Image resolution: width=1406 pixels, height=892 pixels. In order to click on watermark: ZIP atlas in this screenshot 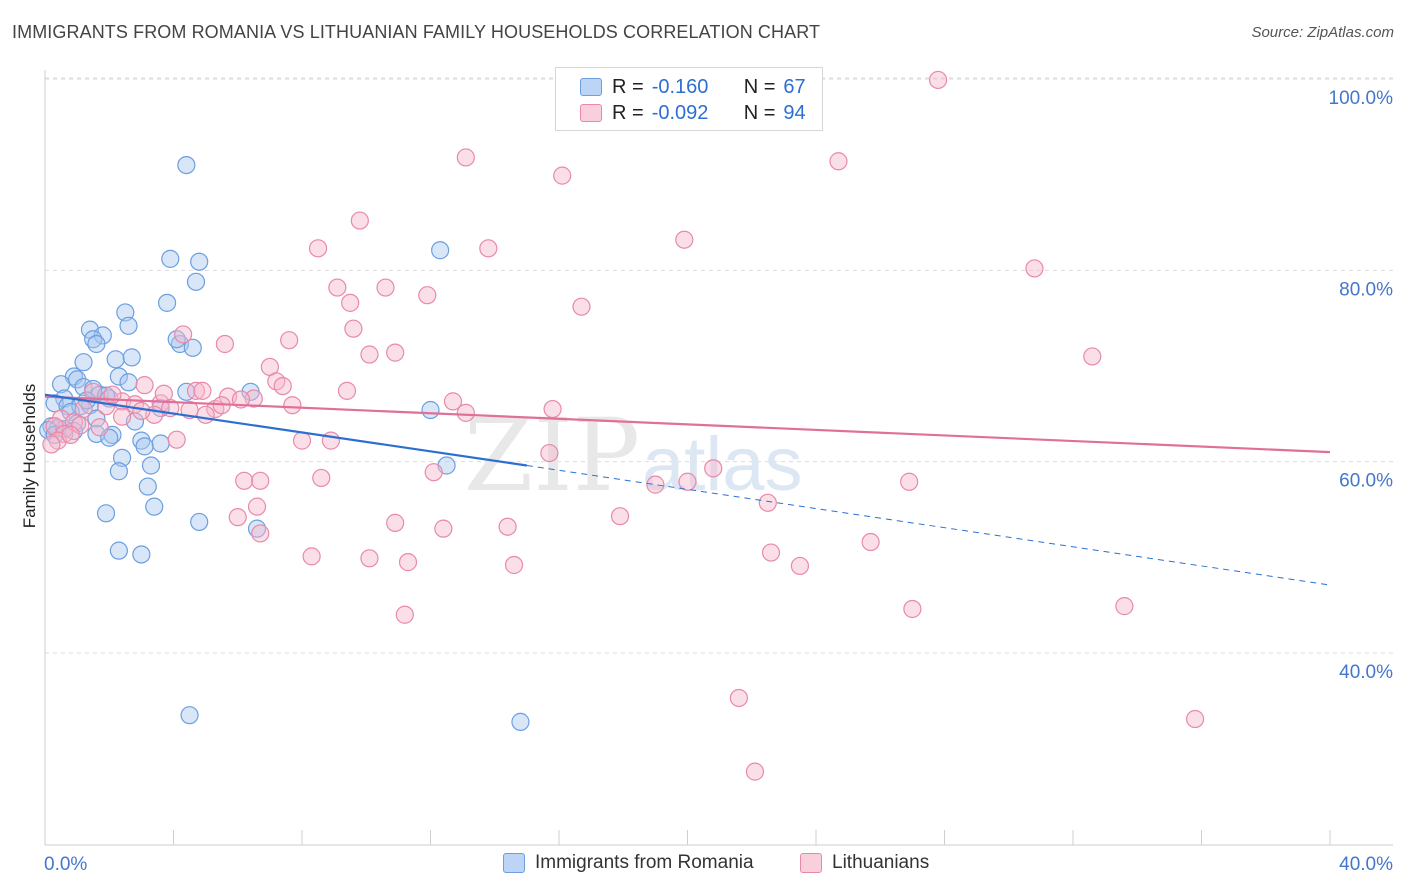, I will do `click(633, 455)`.